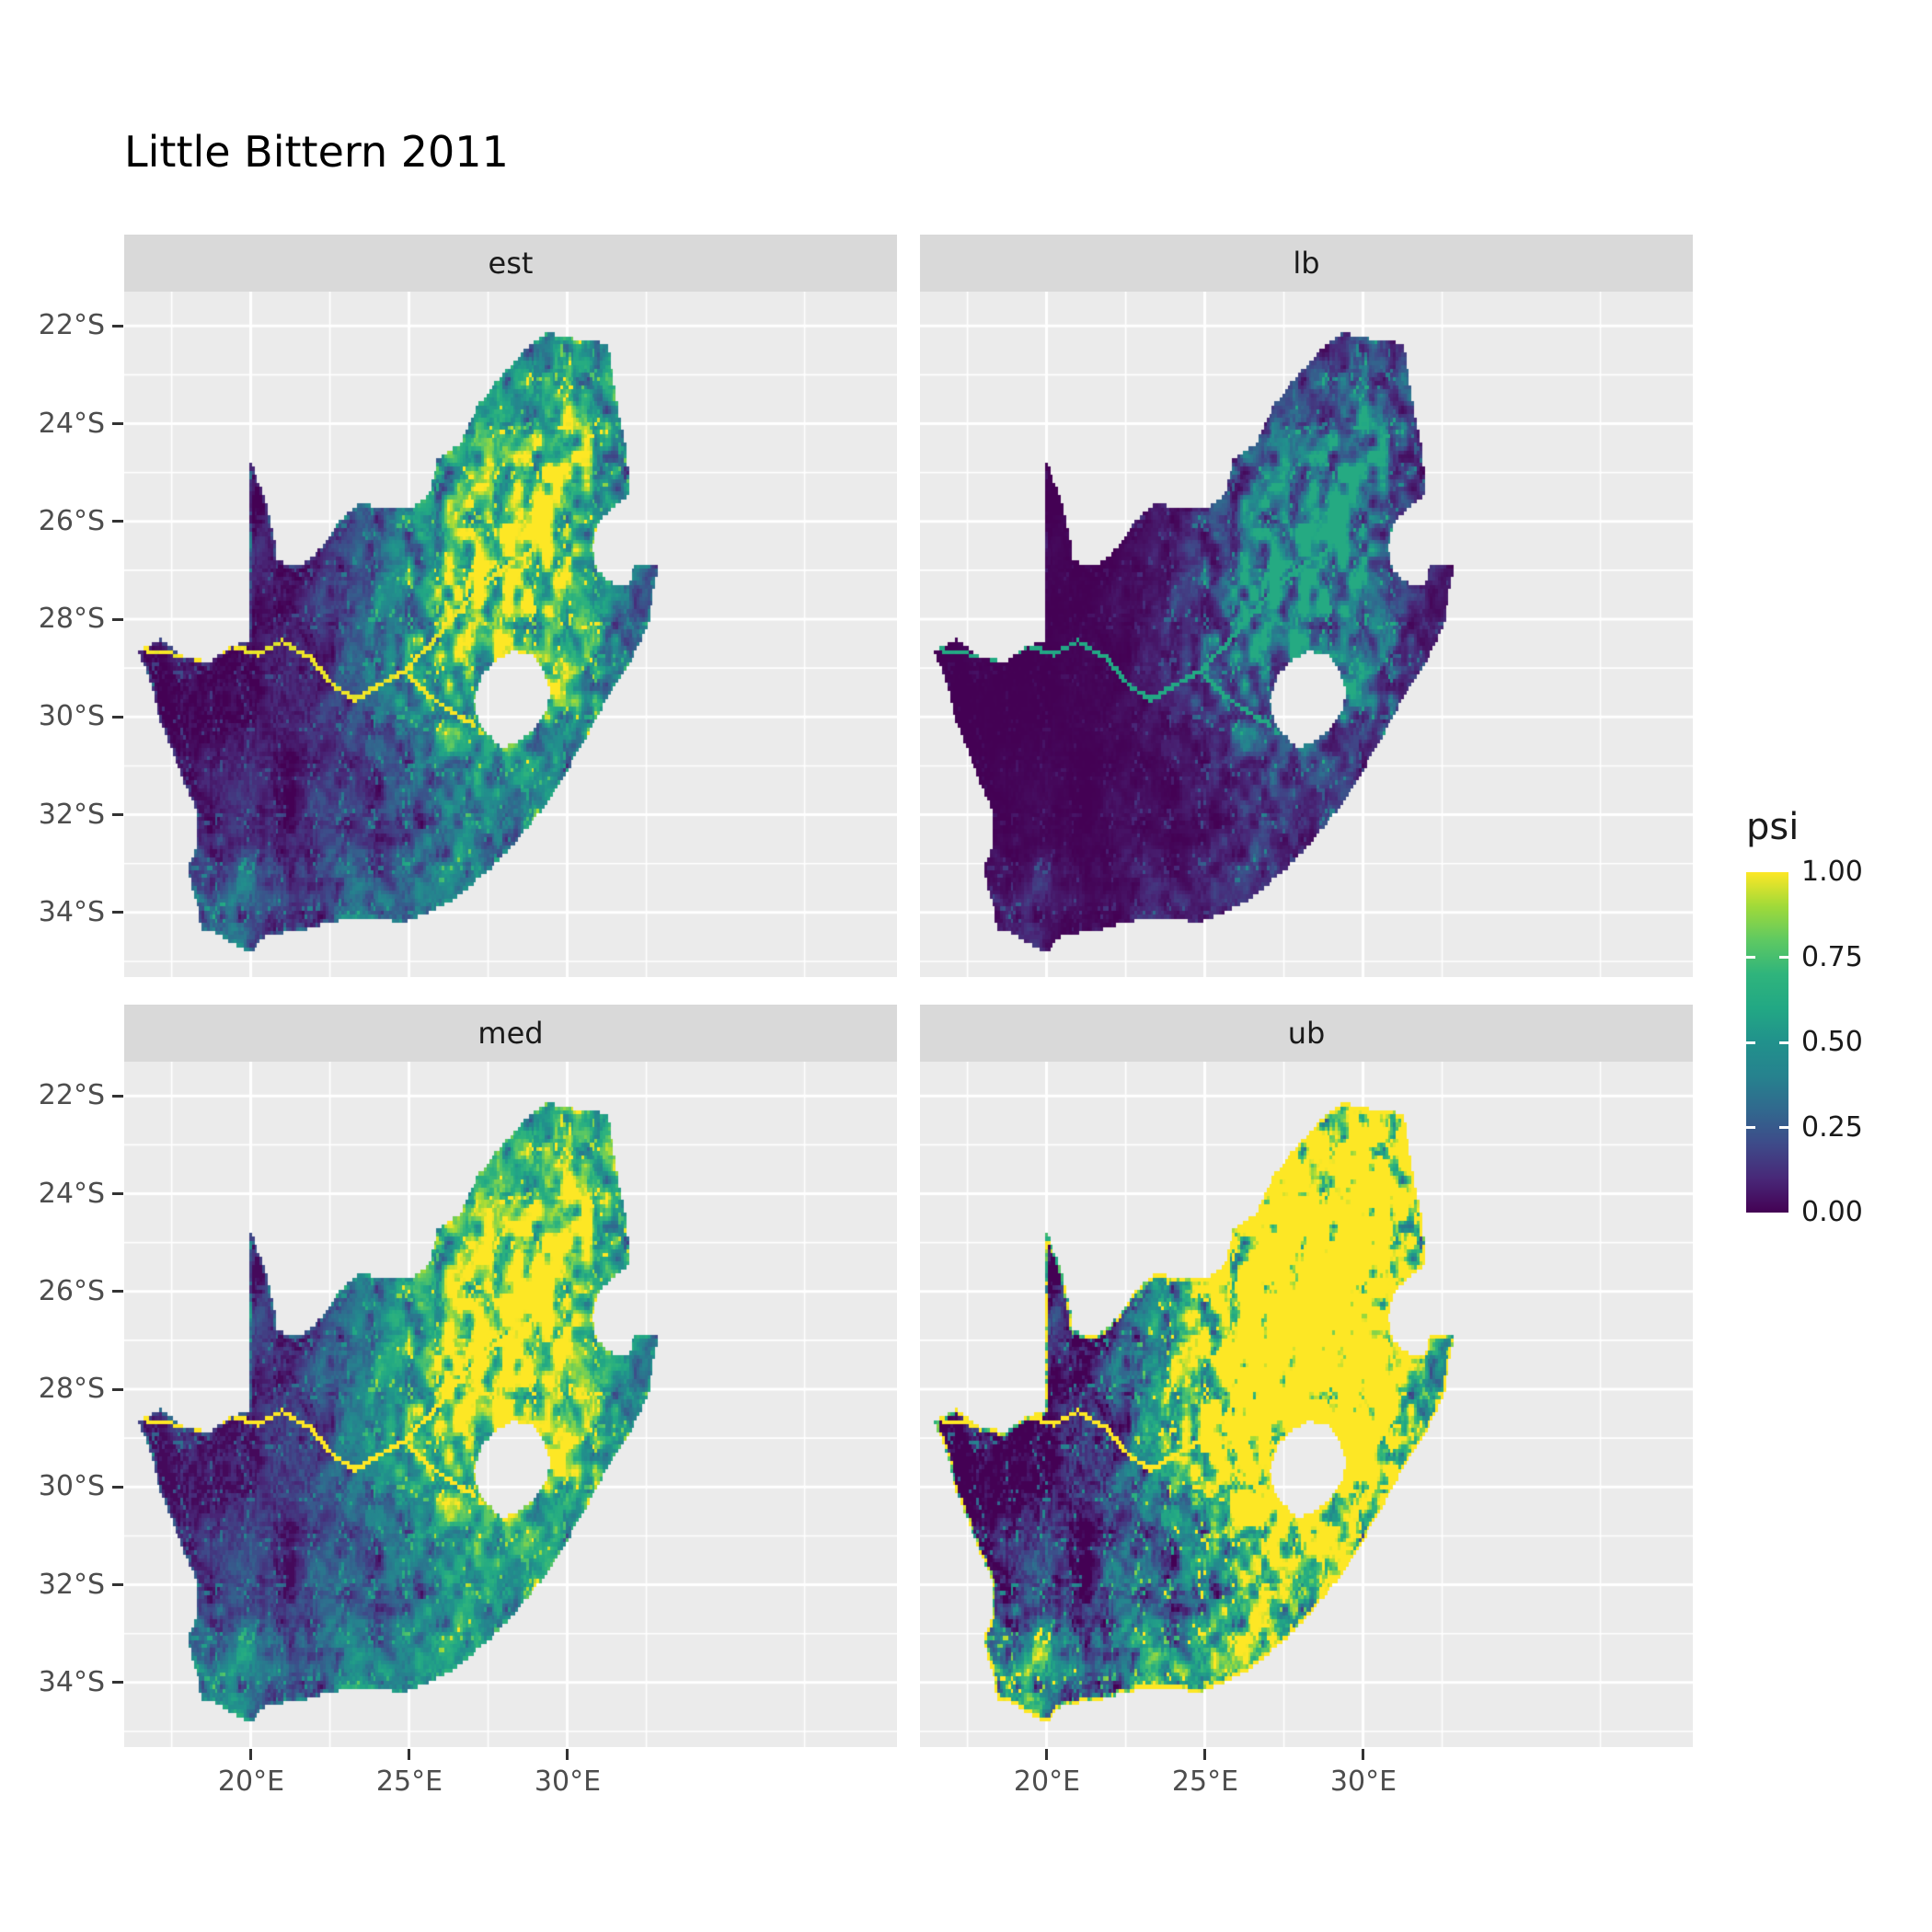 The image size is (1932, 1932). Describe the element at coordinates (1306, 634) in the screenshot. I see `facet-panel-lb` at that location.